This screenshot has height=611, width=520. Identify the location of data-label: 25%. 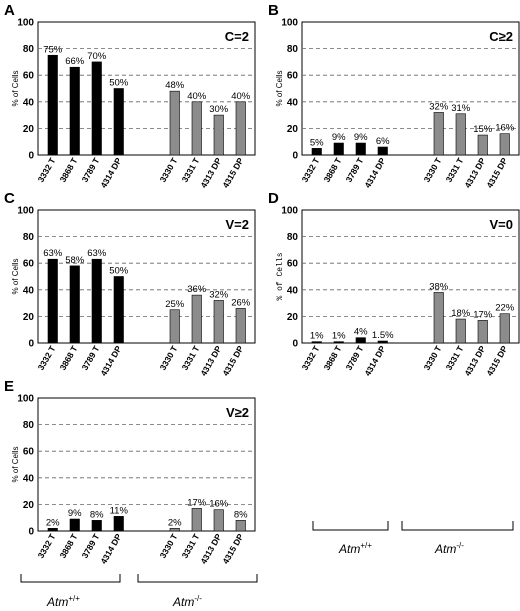
(175, 304).